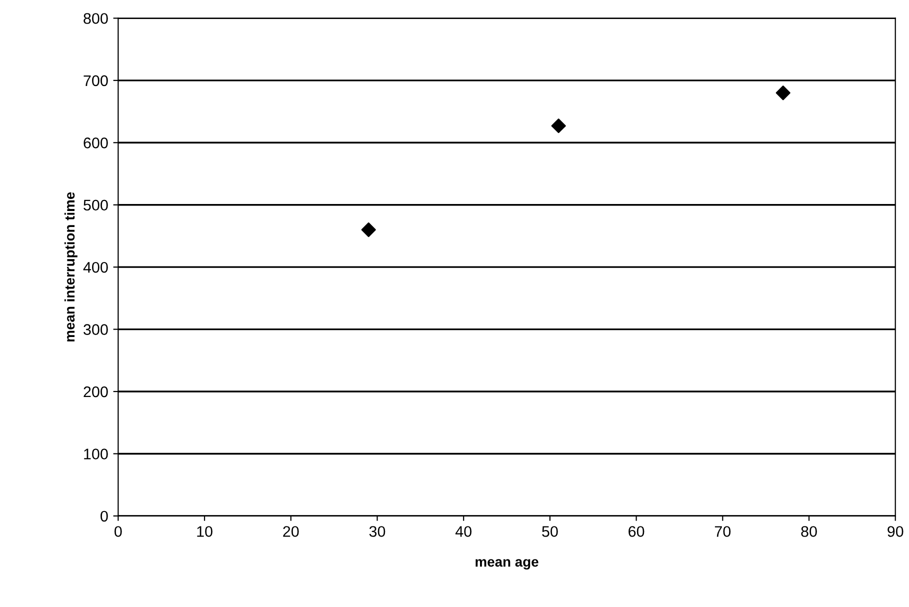 Image resolution: width=909 pixels, height=607 pixels. What do you see at coordinates (71, 267) in the screenshot?
I see `y-axis-title: mean interruption time` at bounding box center [71, 267].